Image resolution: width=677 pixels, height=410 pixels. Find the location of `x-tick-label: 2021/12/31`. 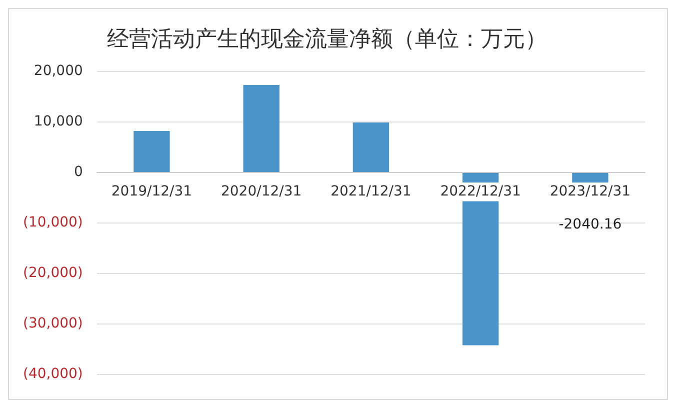

x-tick-label: 2021/12/31 is located at coordinates (371, 192).